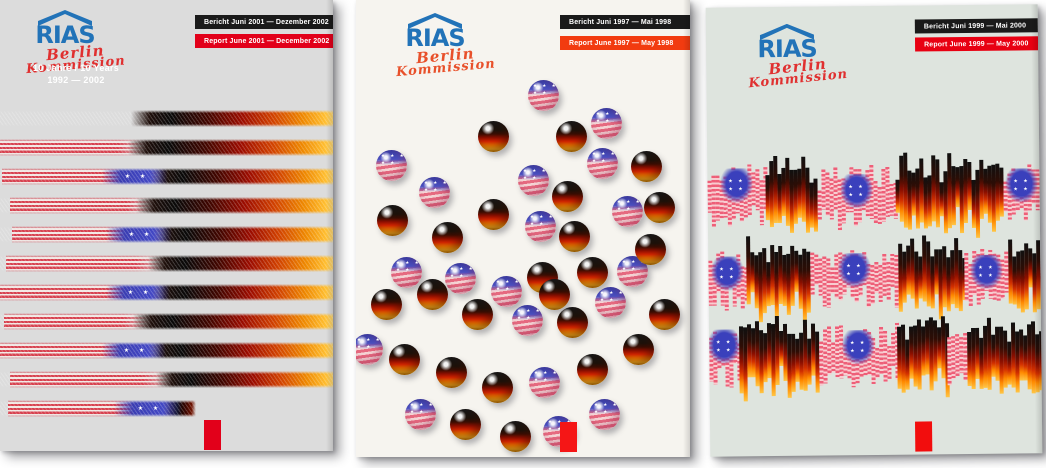  Describe the element at coordinates (625, 43) in the screenshot. I see `banner-english: Report June 1997 — May 1998` at that location.